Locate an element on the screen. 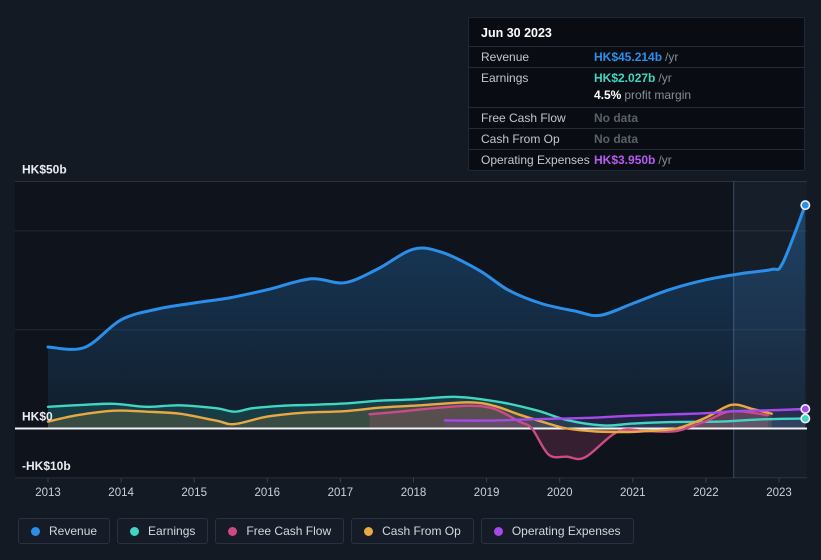 The width and height of the screenshot is (821, 560). tooltip-value: HK$2.027b is located at coordinates (625, 78).